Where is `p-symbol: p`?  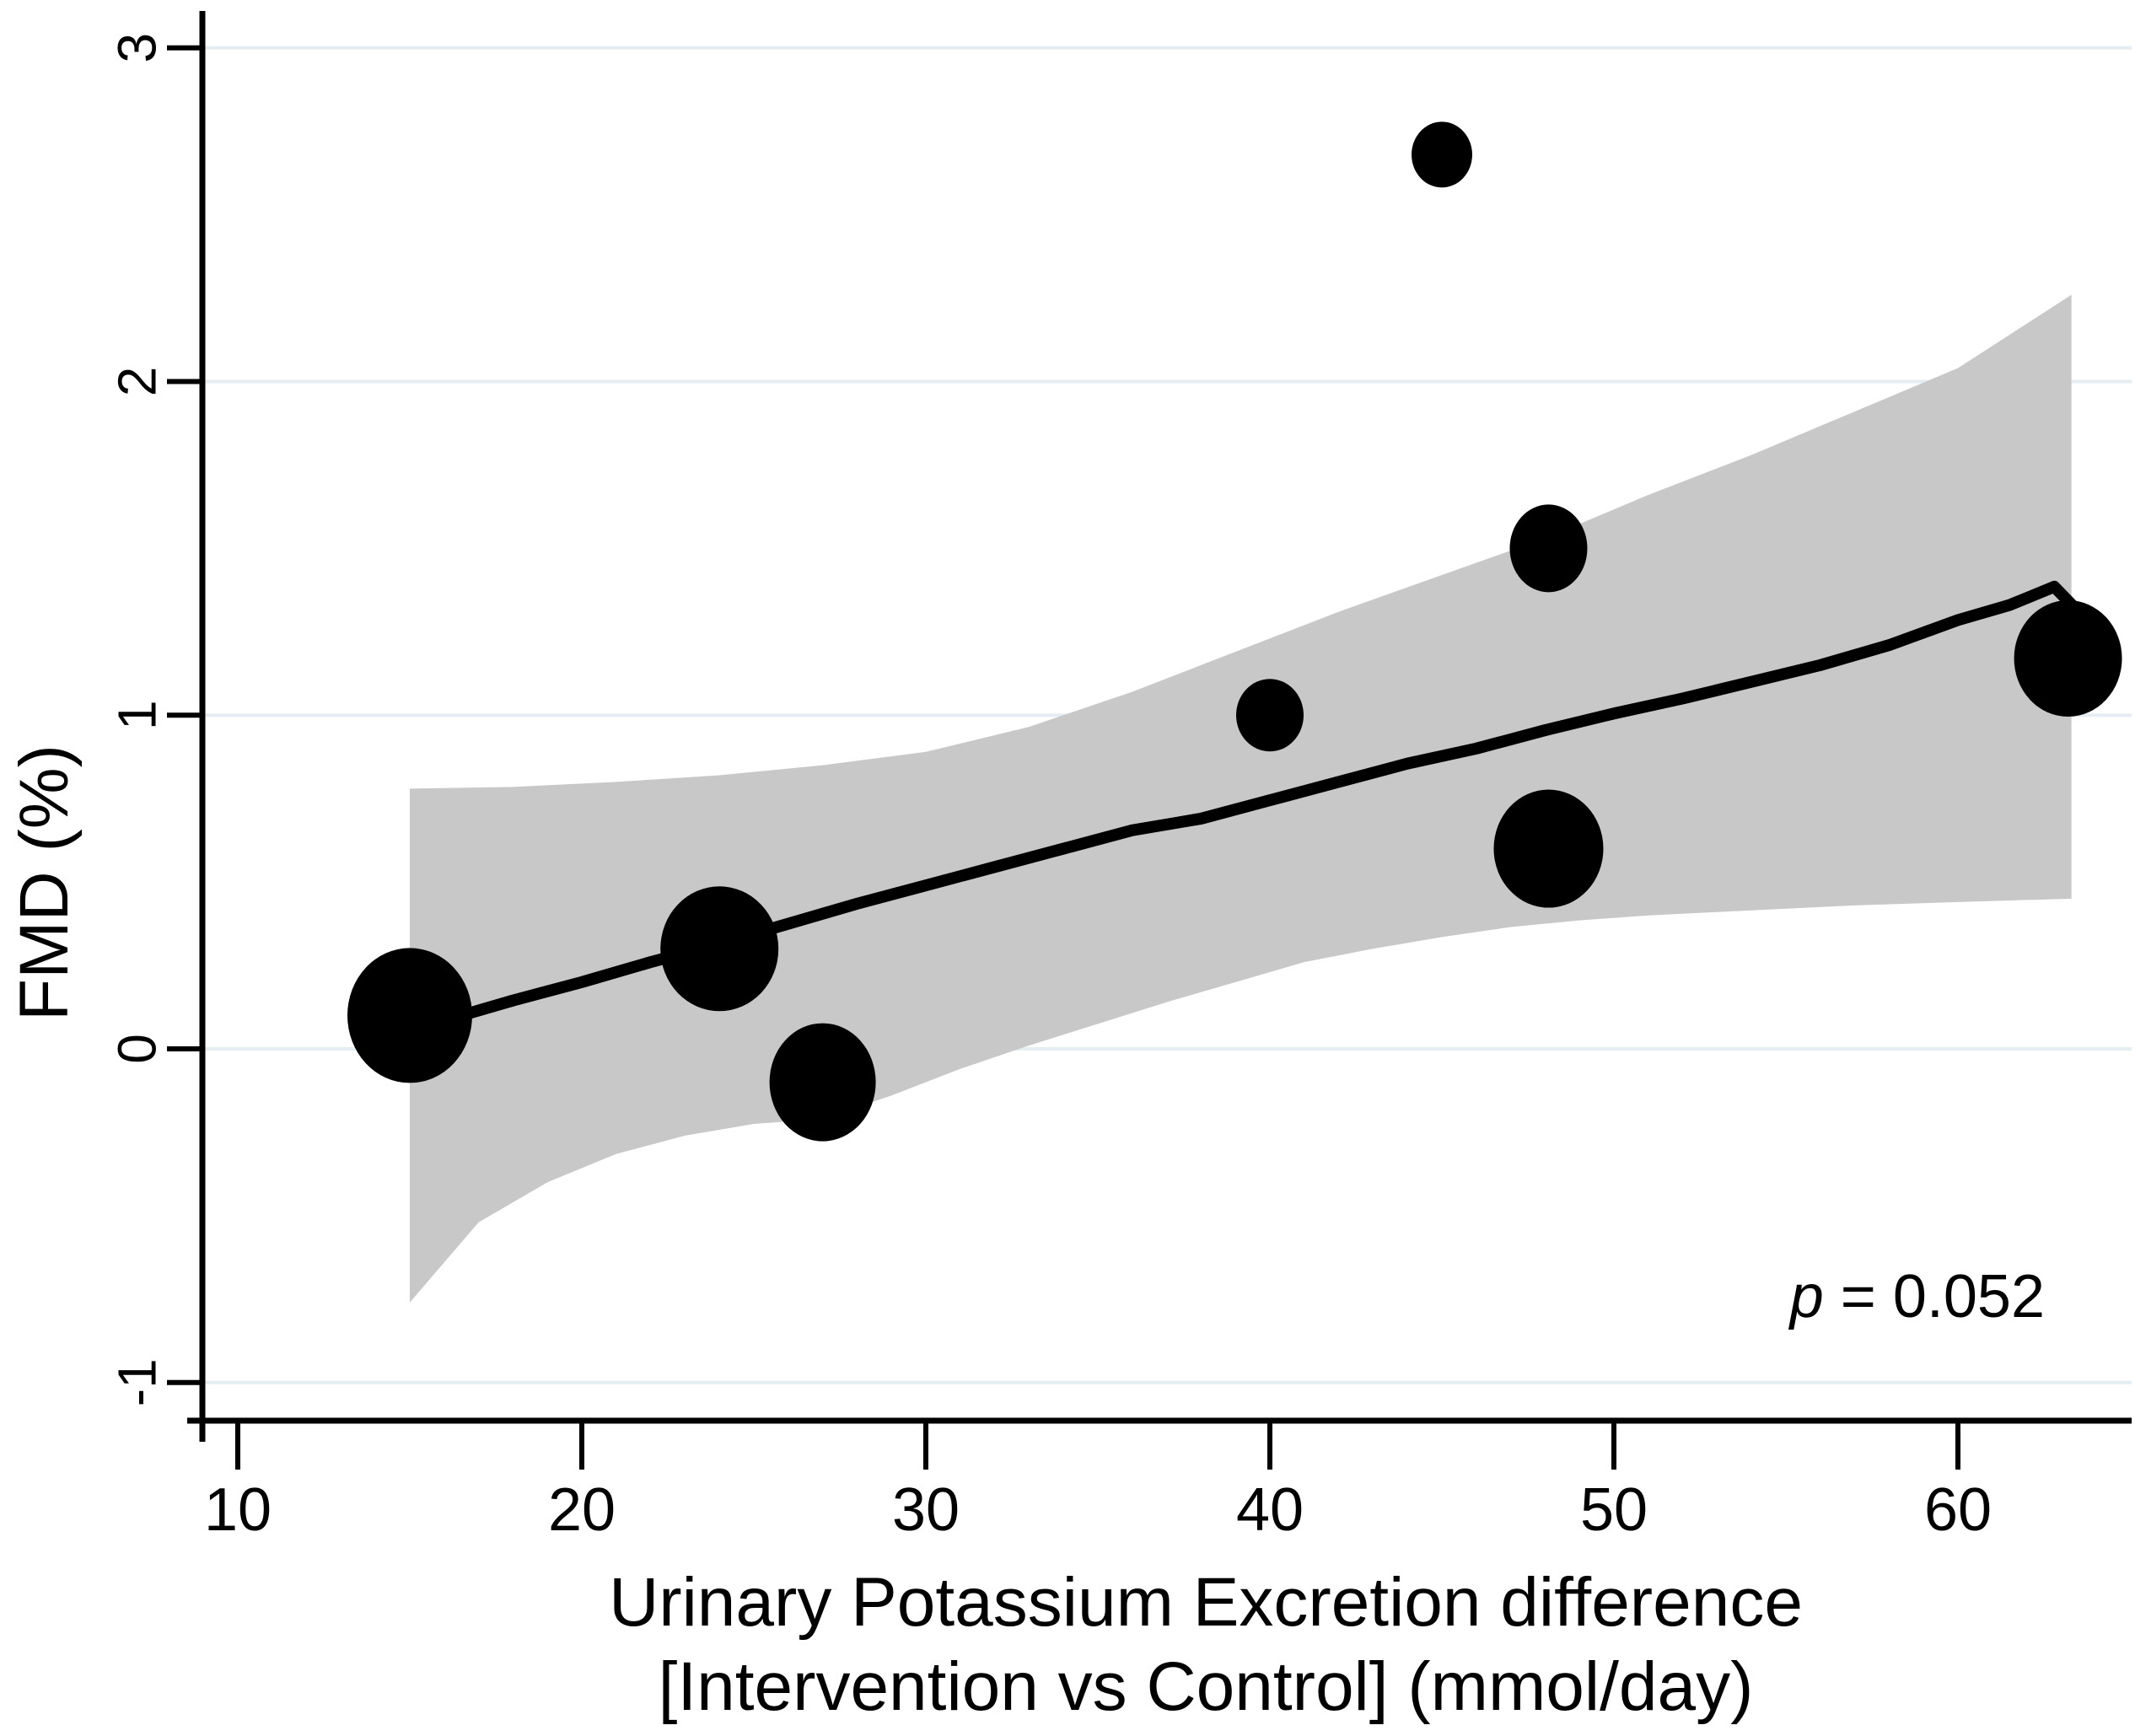
p-symbol: p is located at coordinates (1806, 1296).